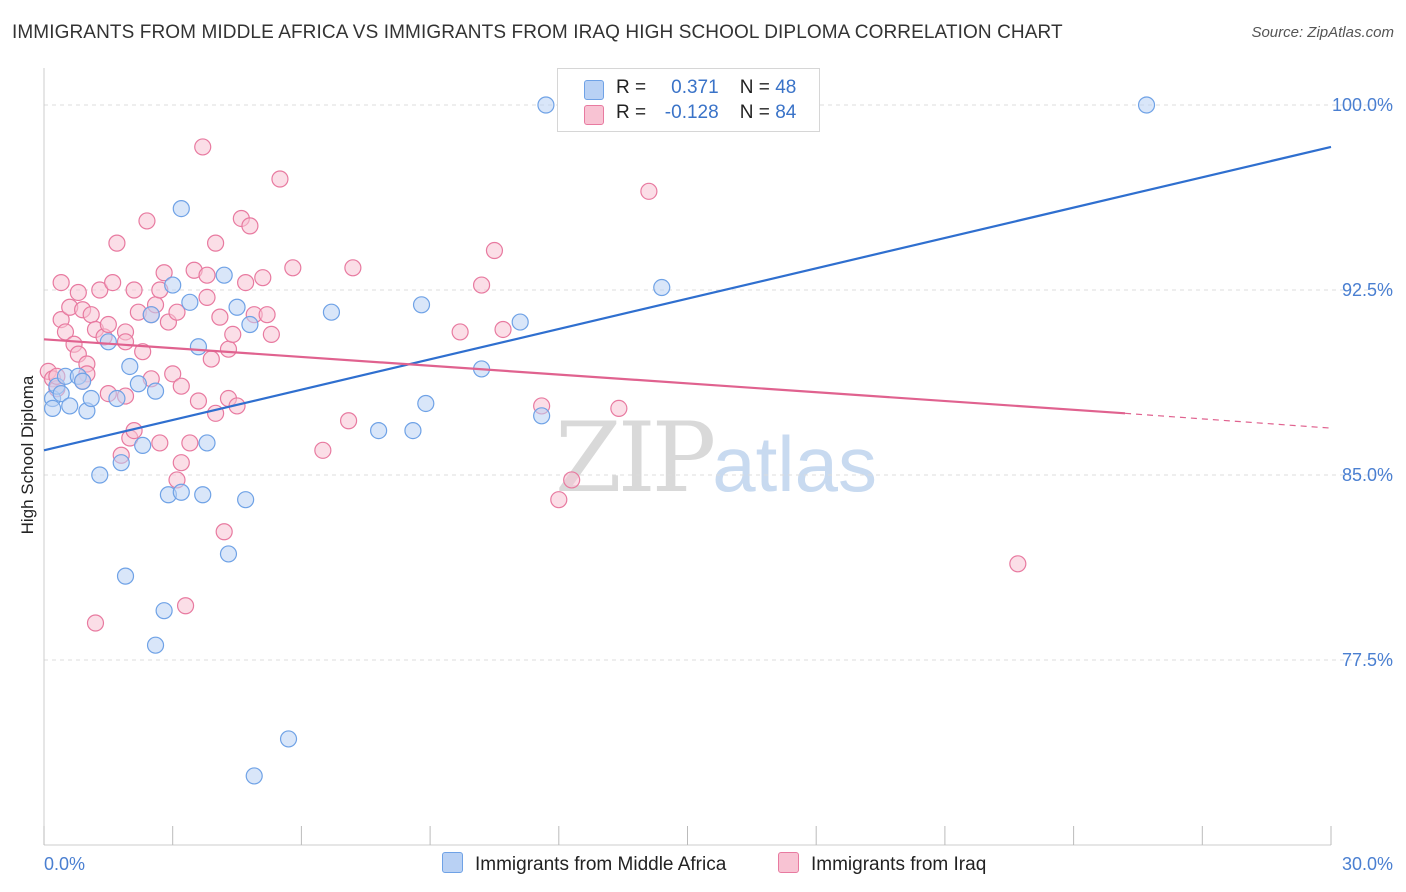 Image resolution: width=1406 pixels, height=892 pixels. What do you see at coordinates (691, 112) in the screenshot?
I see `legend-r-value-iraq: -0.128` at bounding box center [691, 112].